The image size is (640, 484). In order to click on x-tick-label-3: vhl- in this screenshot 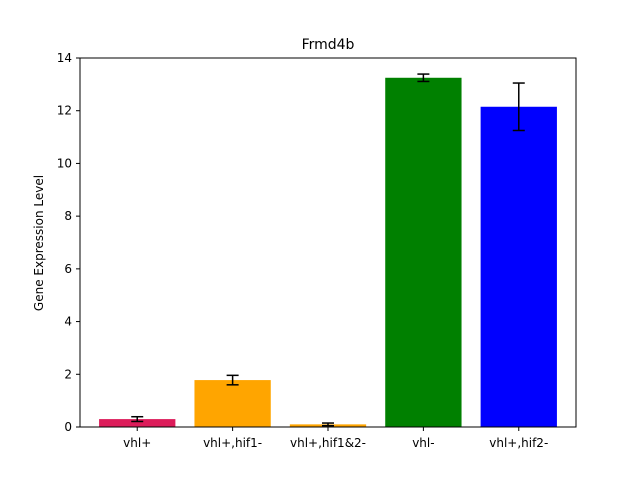, I will do `click(423, 443)`.